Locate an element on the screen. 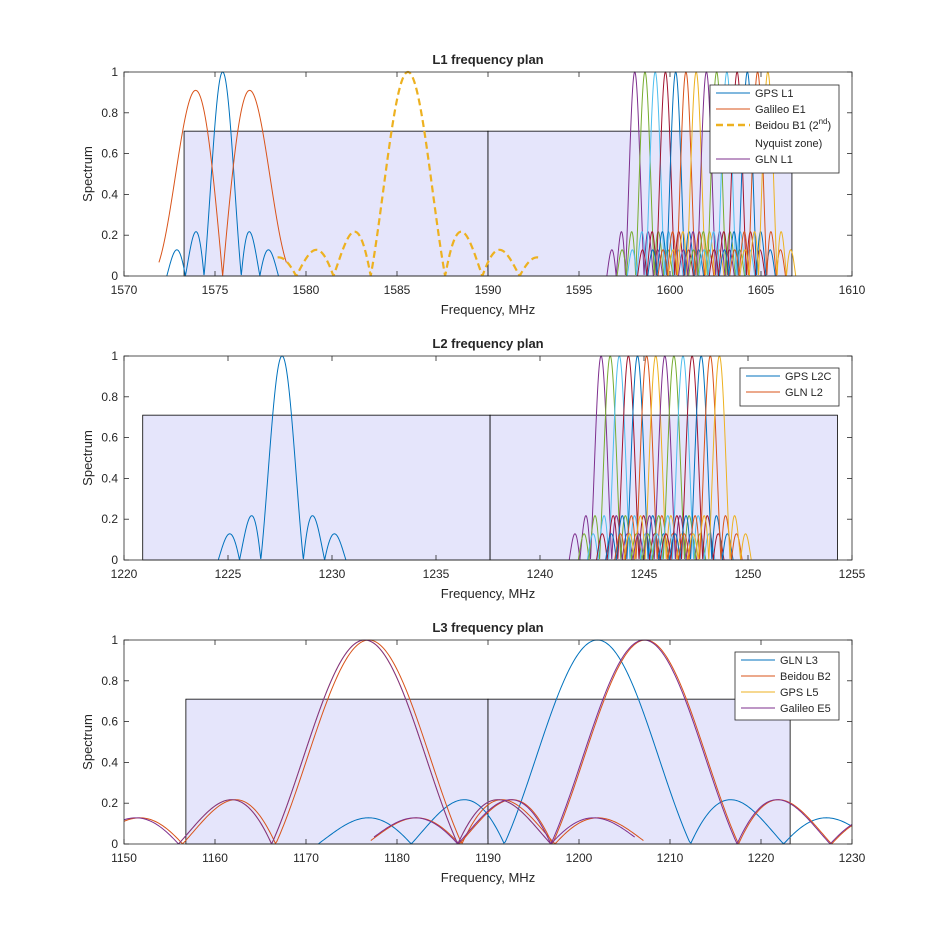 Image resolution: width=944 pixels, height=948 pixels. legend-item-galileo-e5: Galileo E5 is located at coordinates (786, 709).